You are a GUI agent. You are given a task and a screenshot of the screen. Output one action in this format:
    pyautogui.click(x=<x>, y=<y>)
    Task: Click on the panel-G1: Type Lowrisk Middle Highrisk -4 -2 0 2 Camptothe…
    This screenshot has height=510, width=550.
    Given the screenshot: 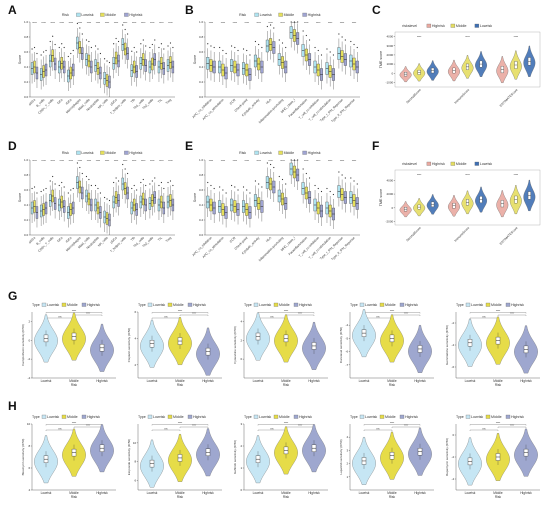 What is the action you would take?
    pyautogui.click(x=68, y=344)
    